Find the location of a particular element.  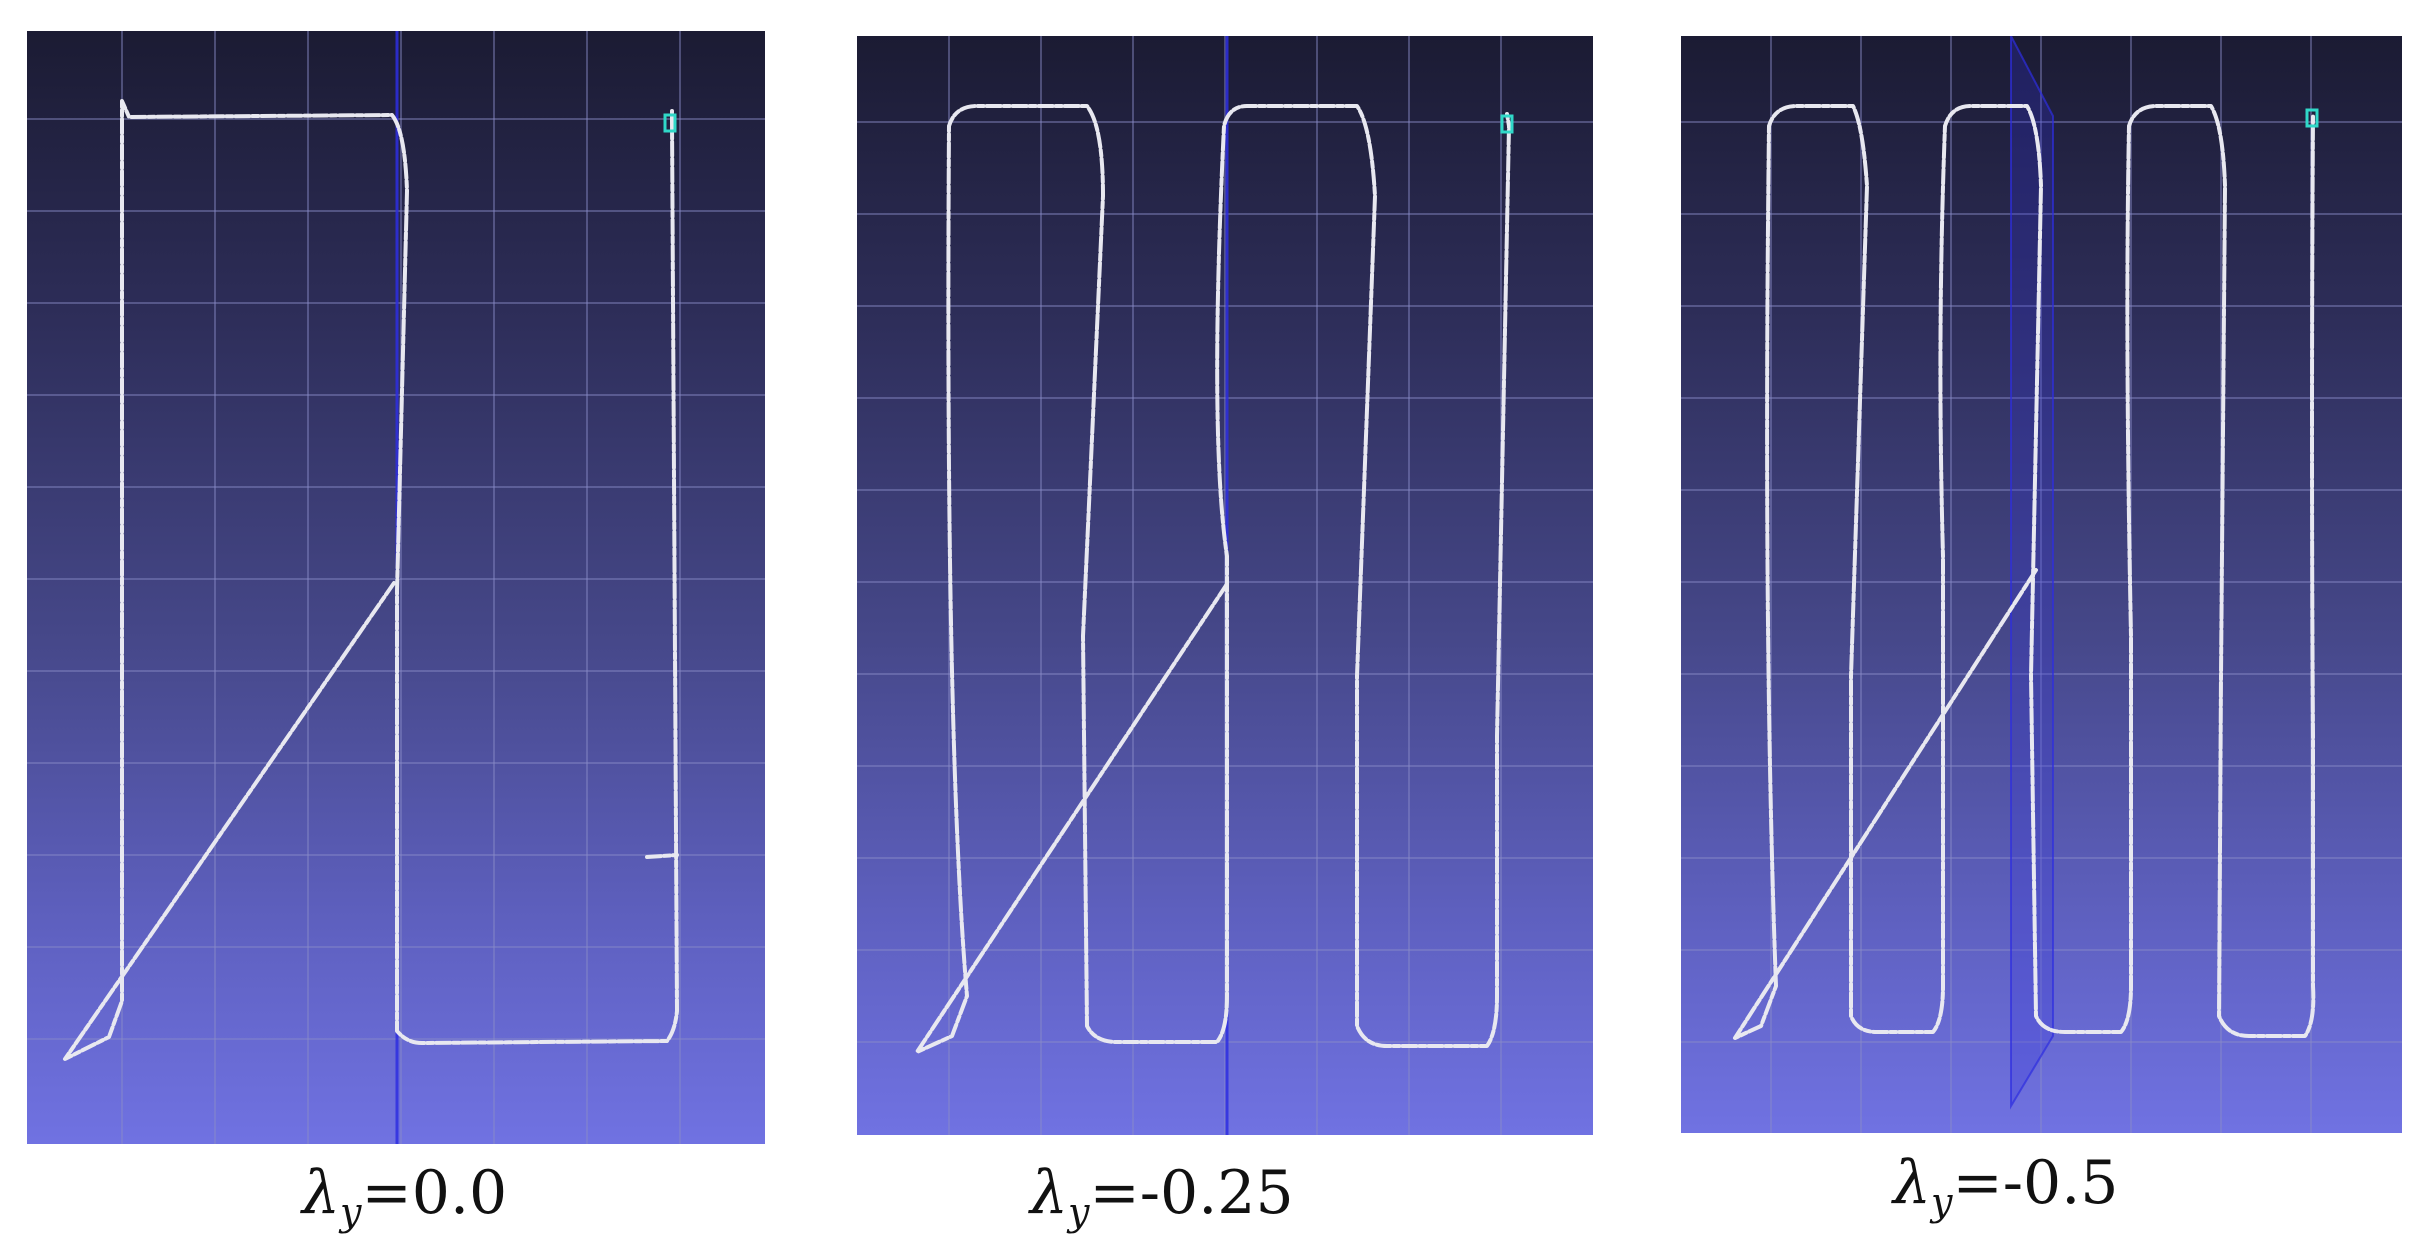

lambda-value: =-0.25 is located at coordinates (1191, 1193).